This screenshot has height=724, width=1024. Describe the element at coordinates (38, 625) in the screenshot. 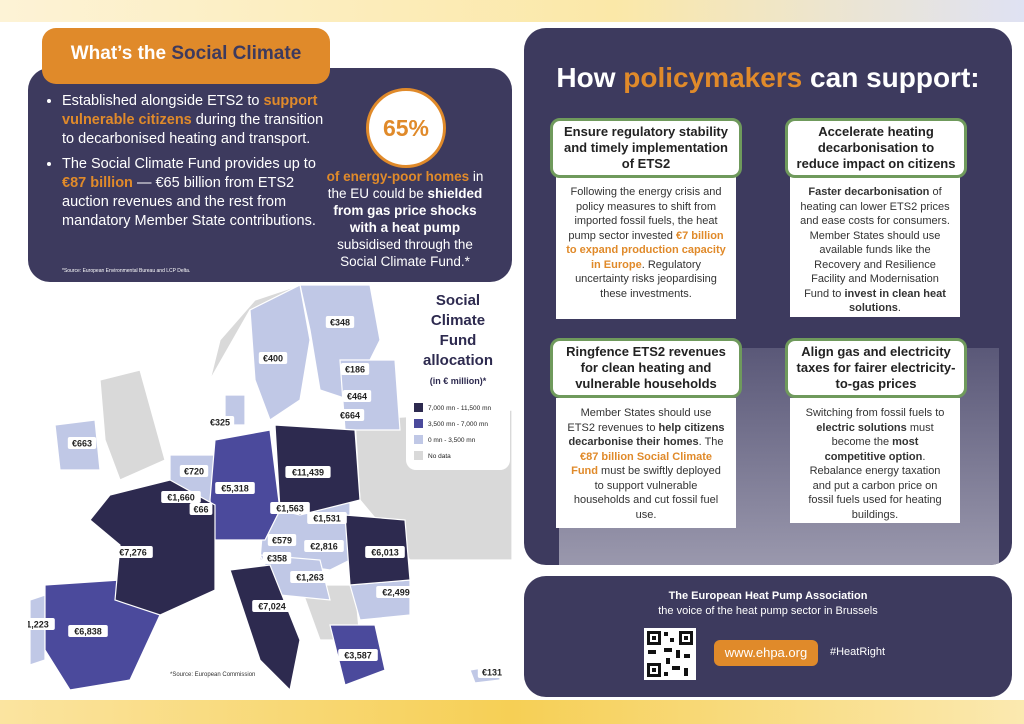

I see `map-label: €1,223` at that location.